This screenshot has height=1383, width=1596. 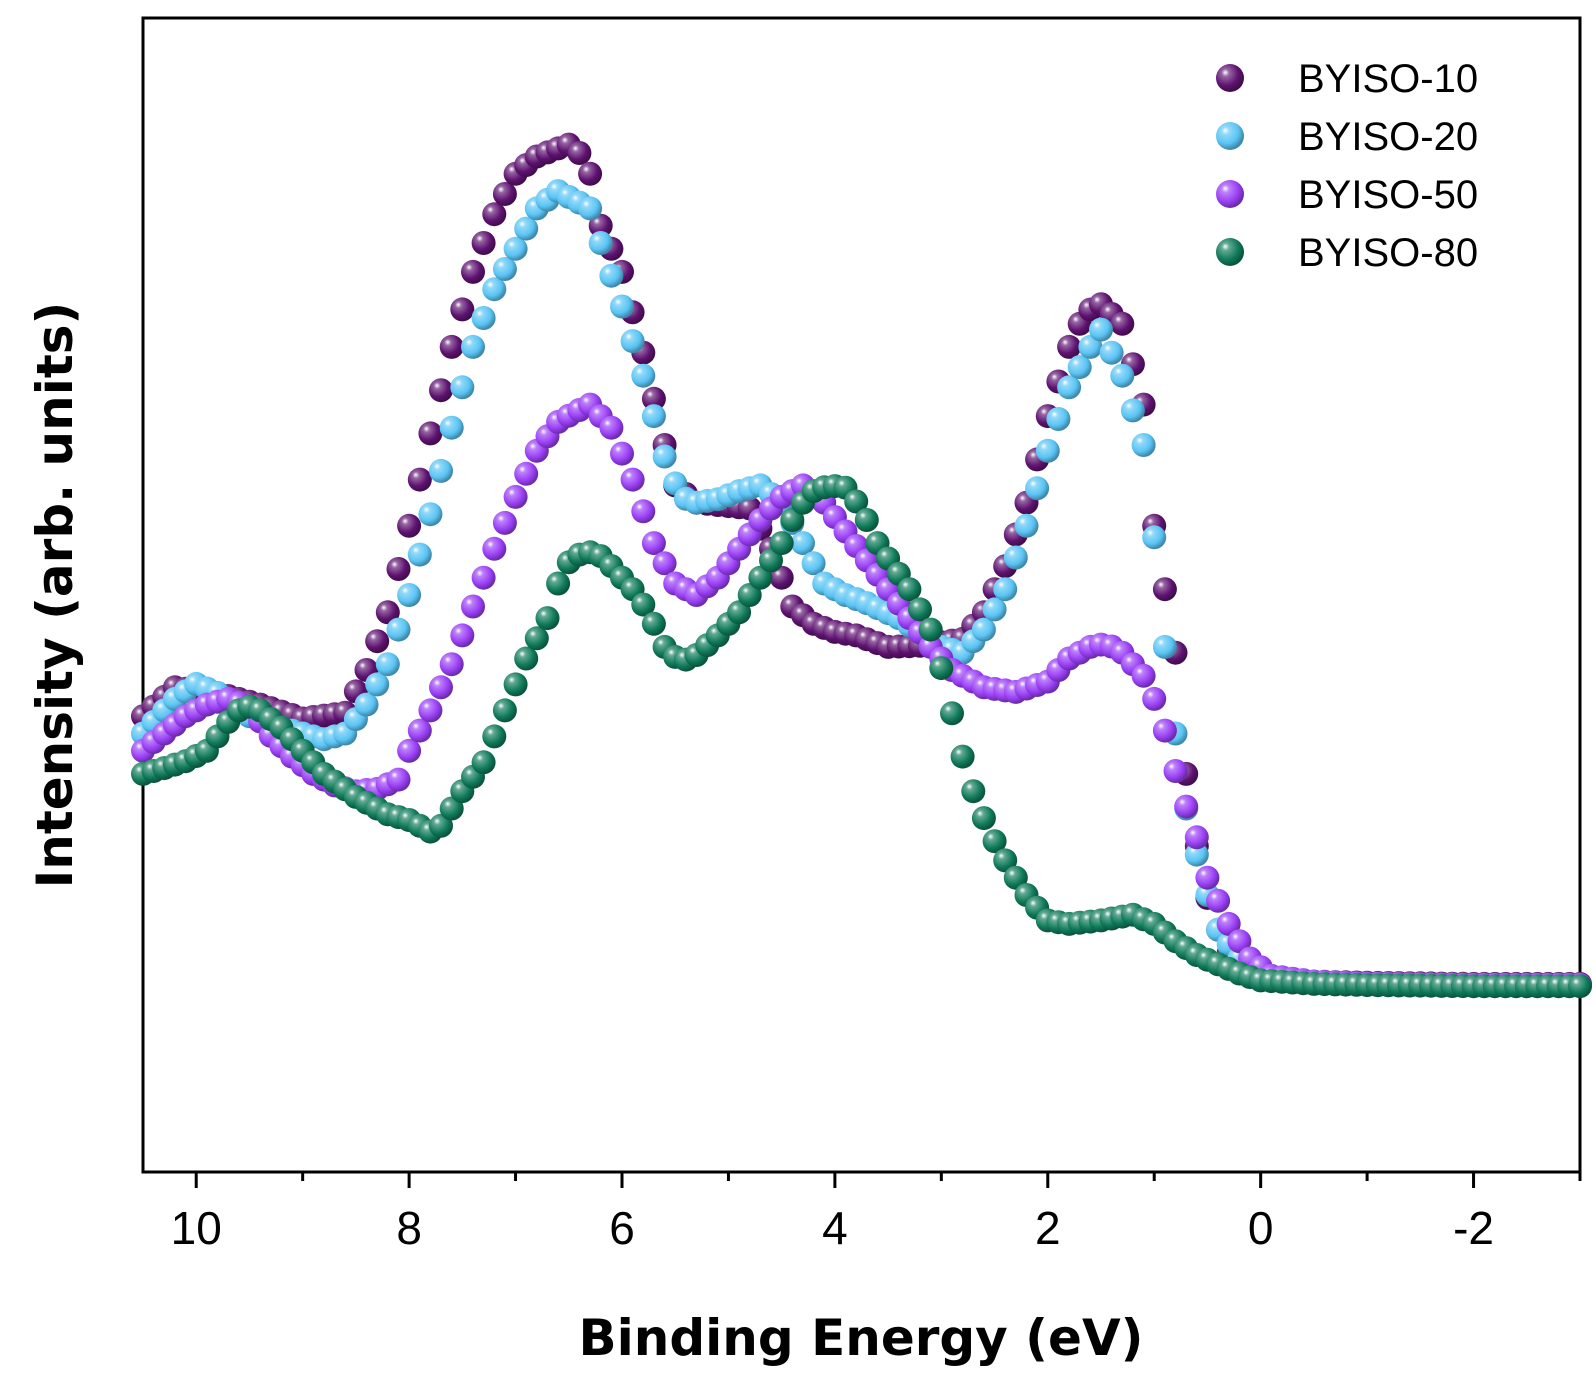 What do you see at coordinates (888, 1180) in the screenshot?
I see `x-axis-ticks` at bounding box center [888, 1180].